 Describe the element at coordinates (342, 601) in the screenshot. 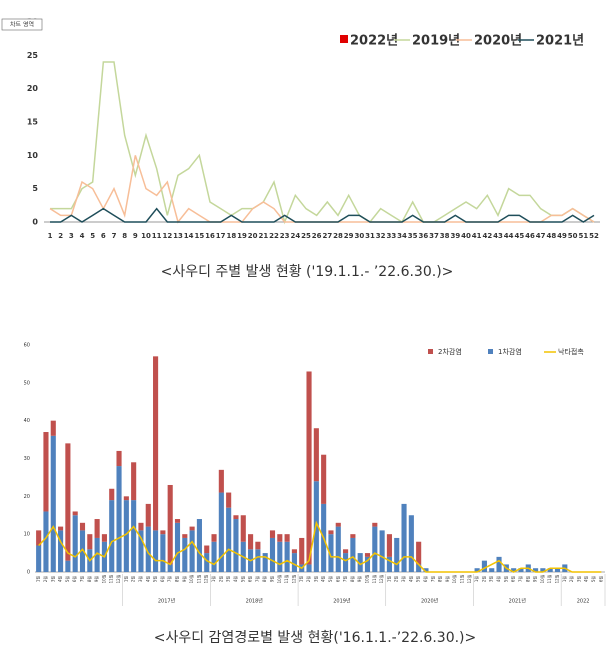

I see `group-label: 2019년` at that location.